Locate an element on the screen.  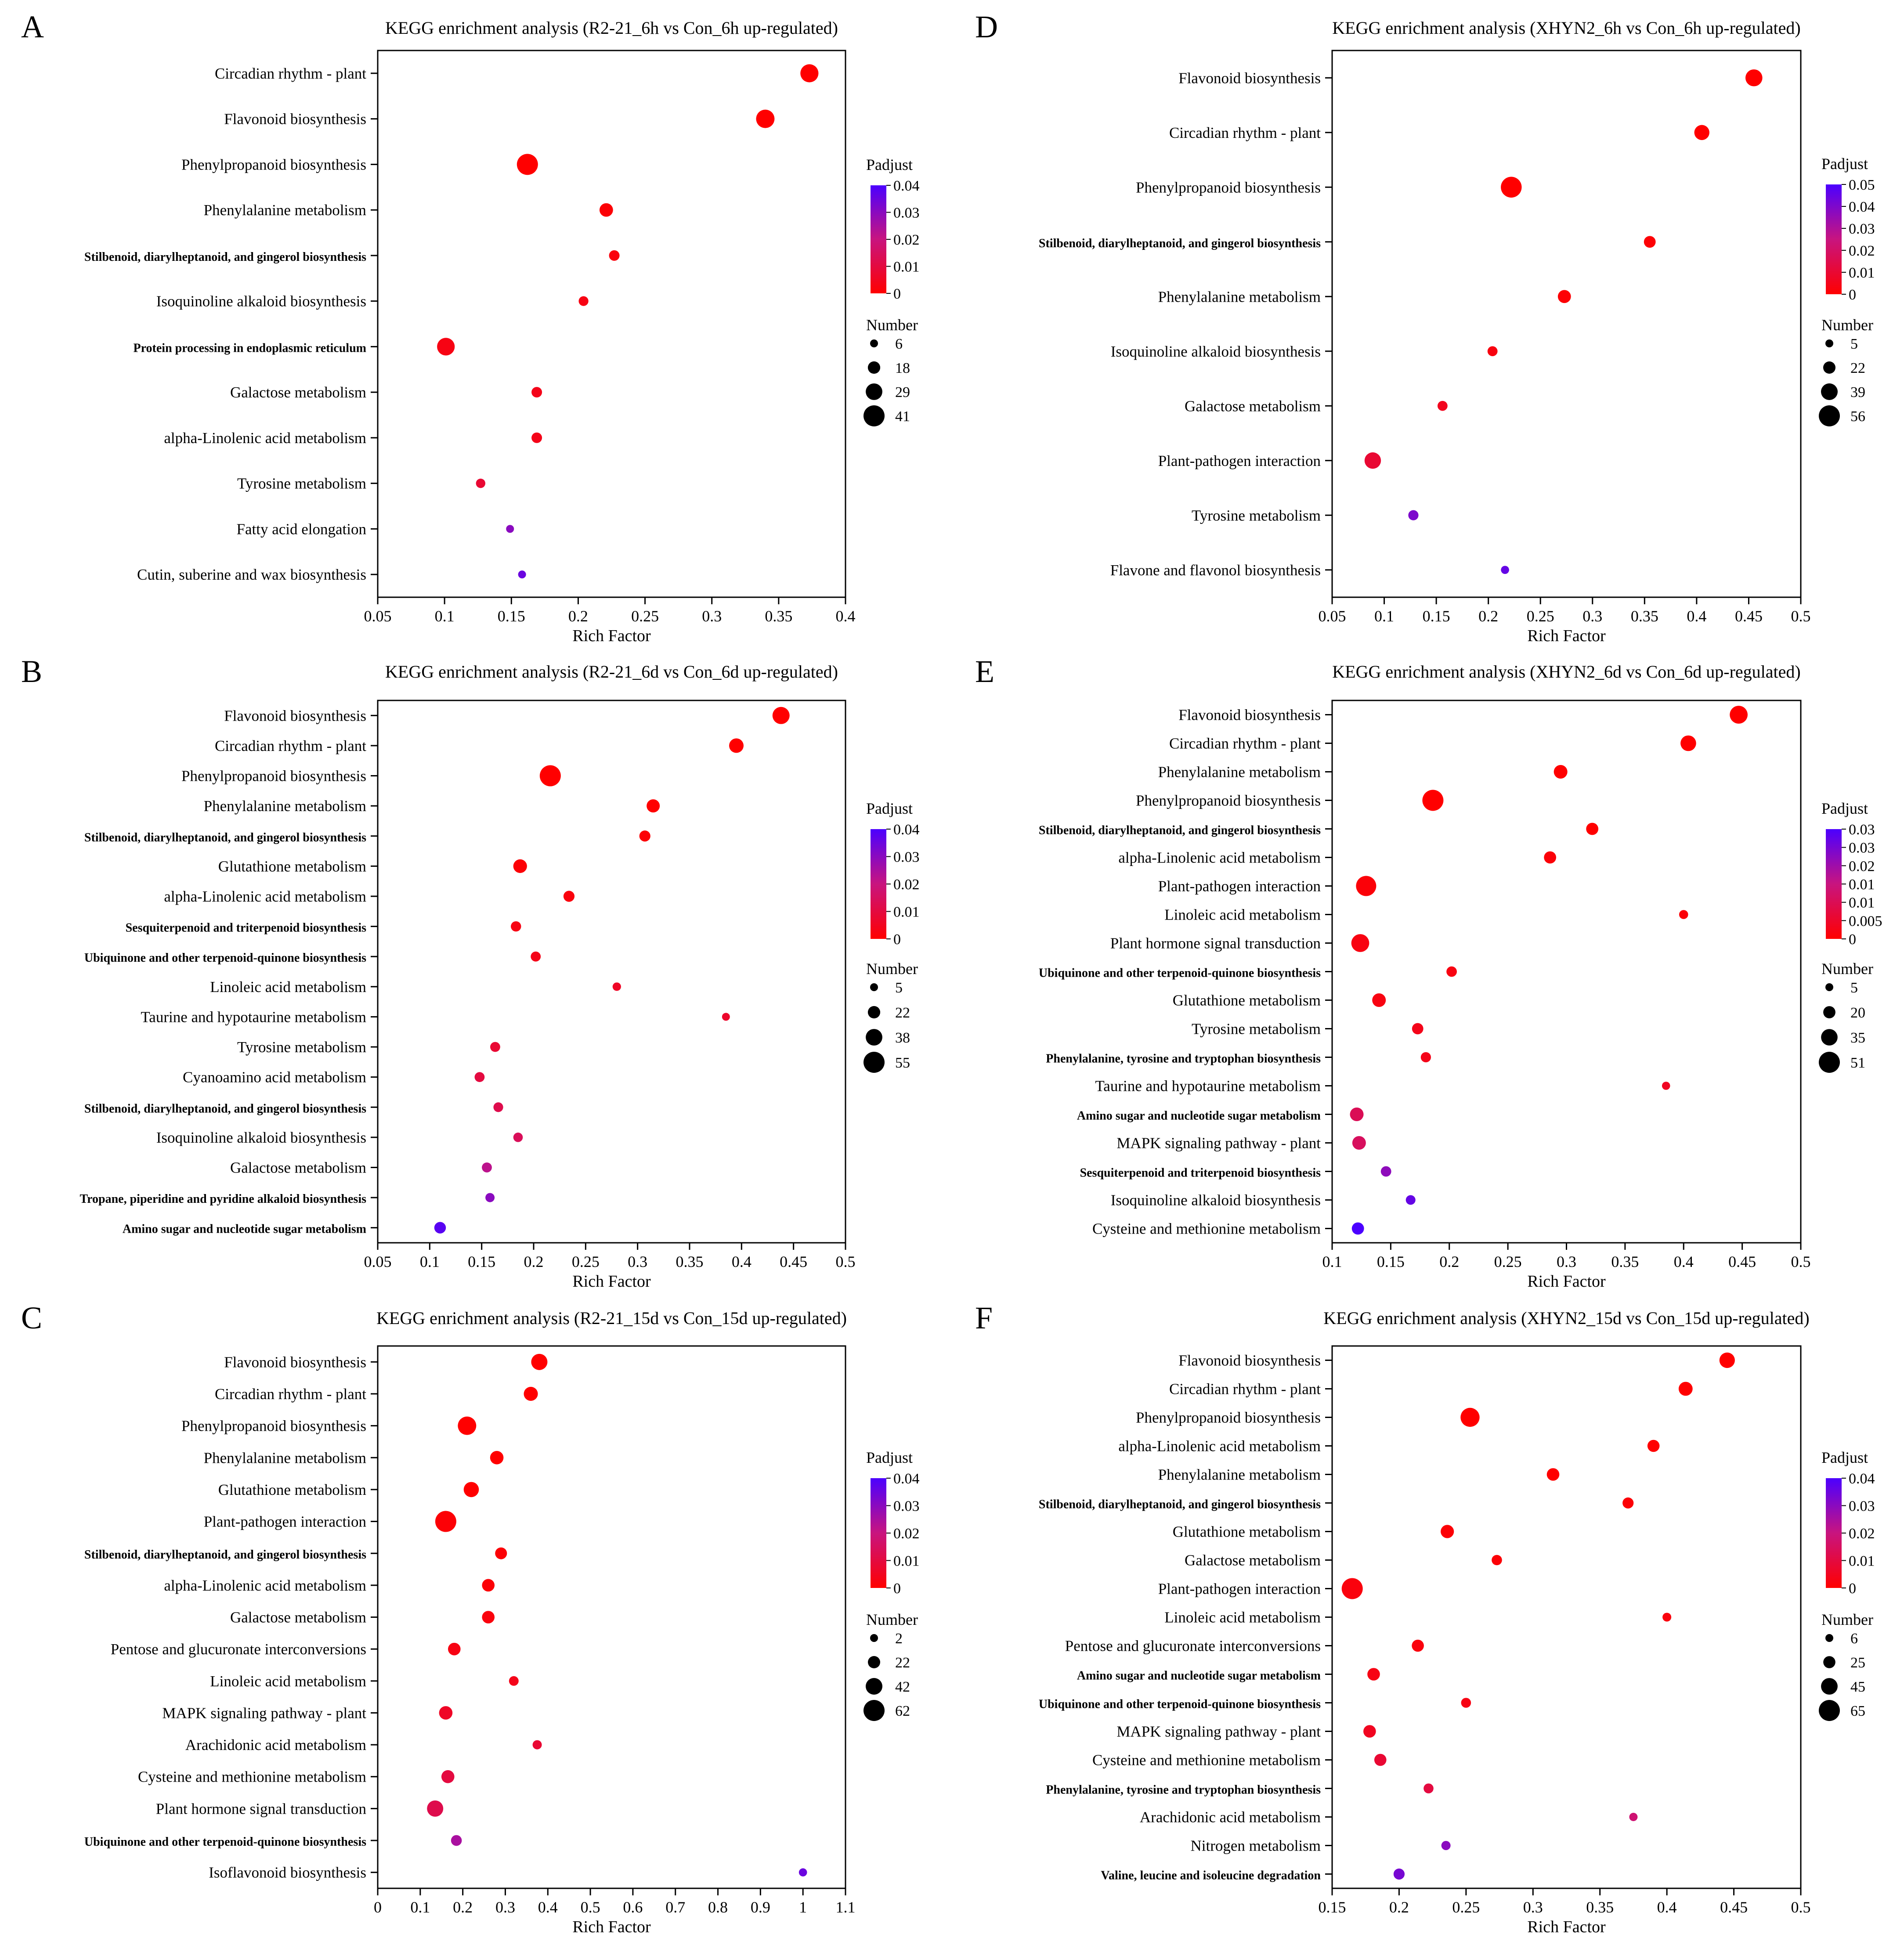
x-tick-label: 0.5 is located at coordinates (1801, 616).